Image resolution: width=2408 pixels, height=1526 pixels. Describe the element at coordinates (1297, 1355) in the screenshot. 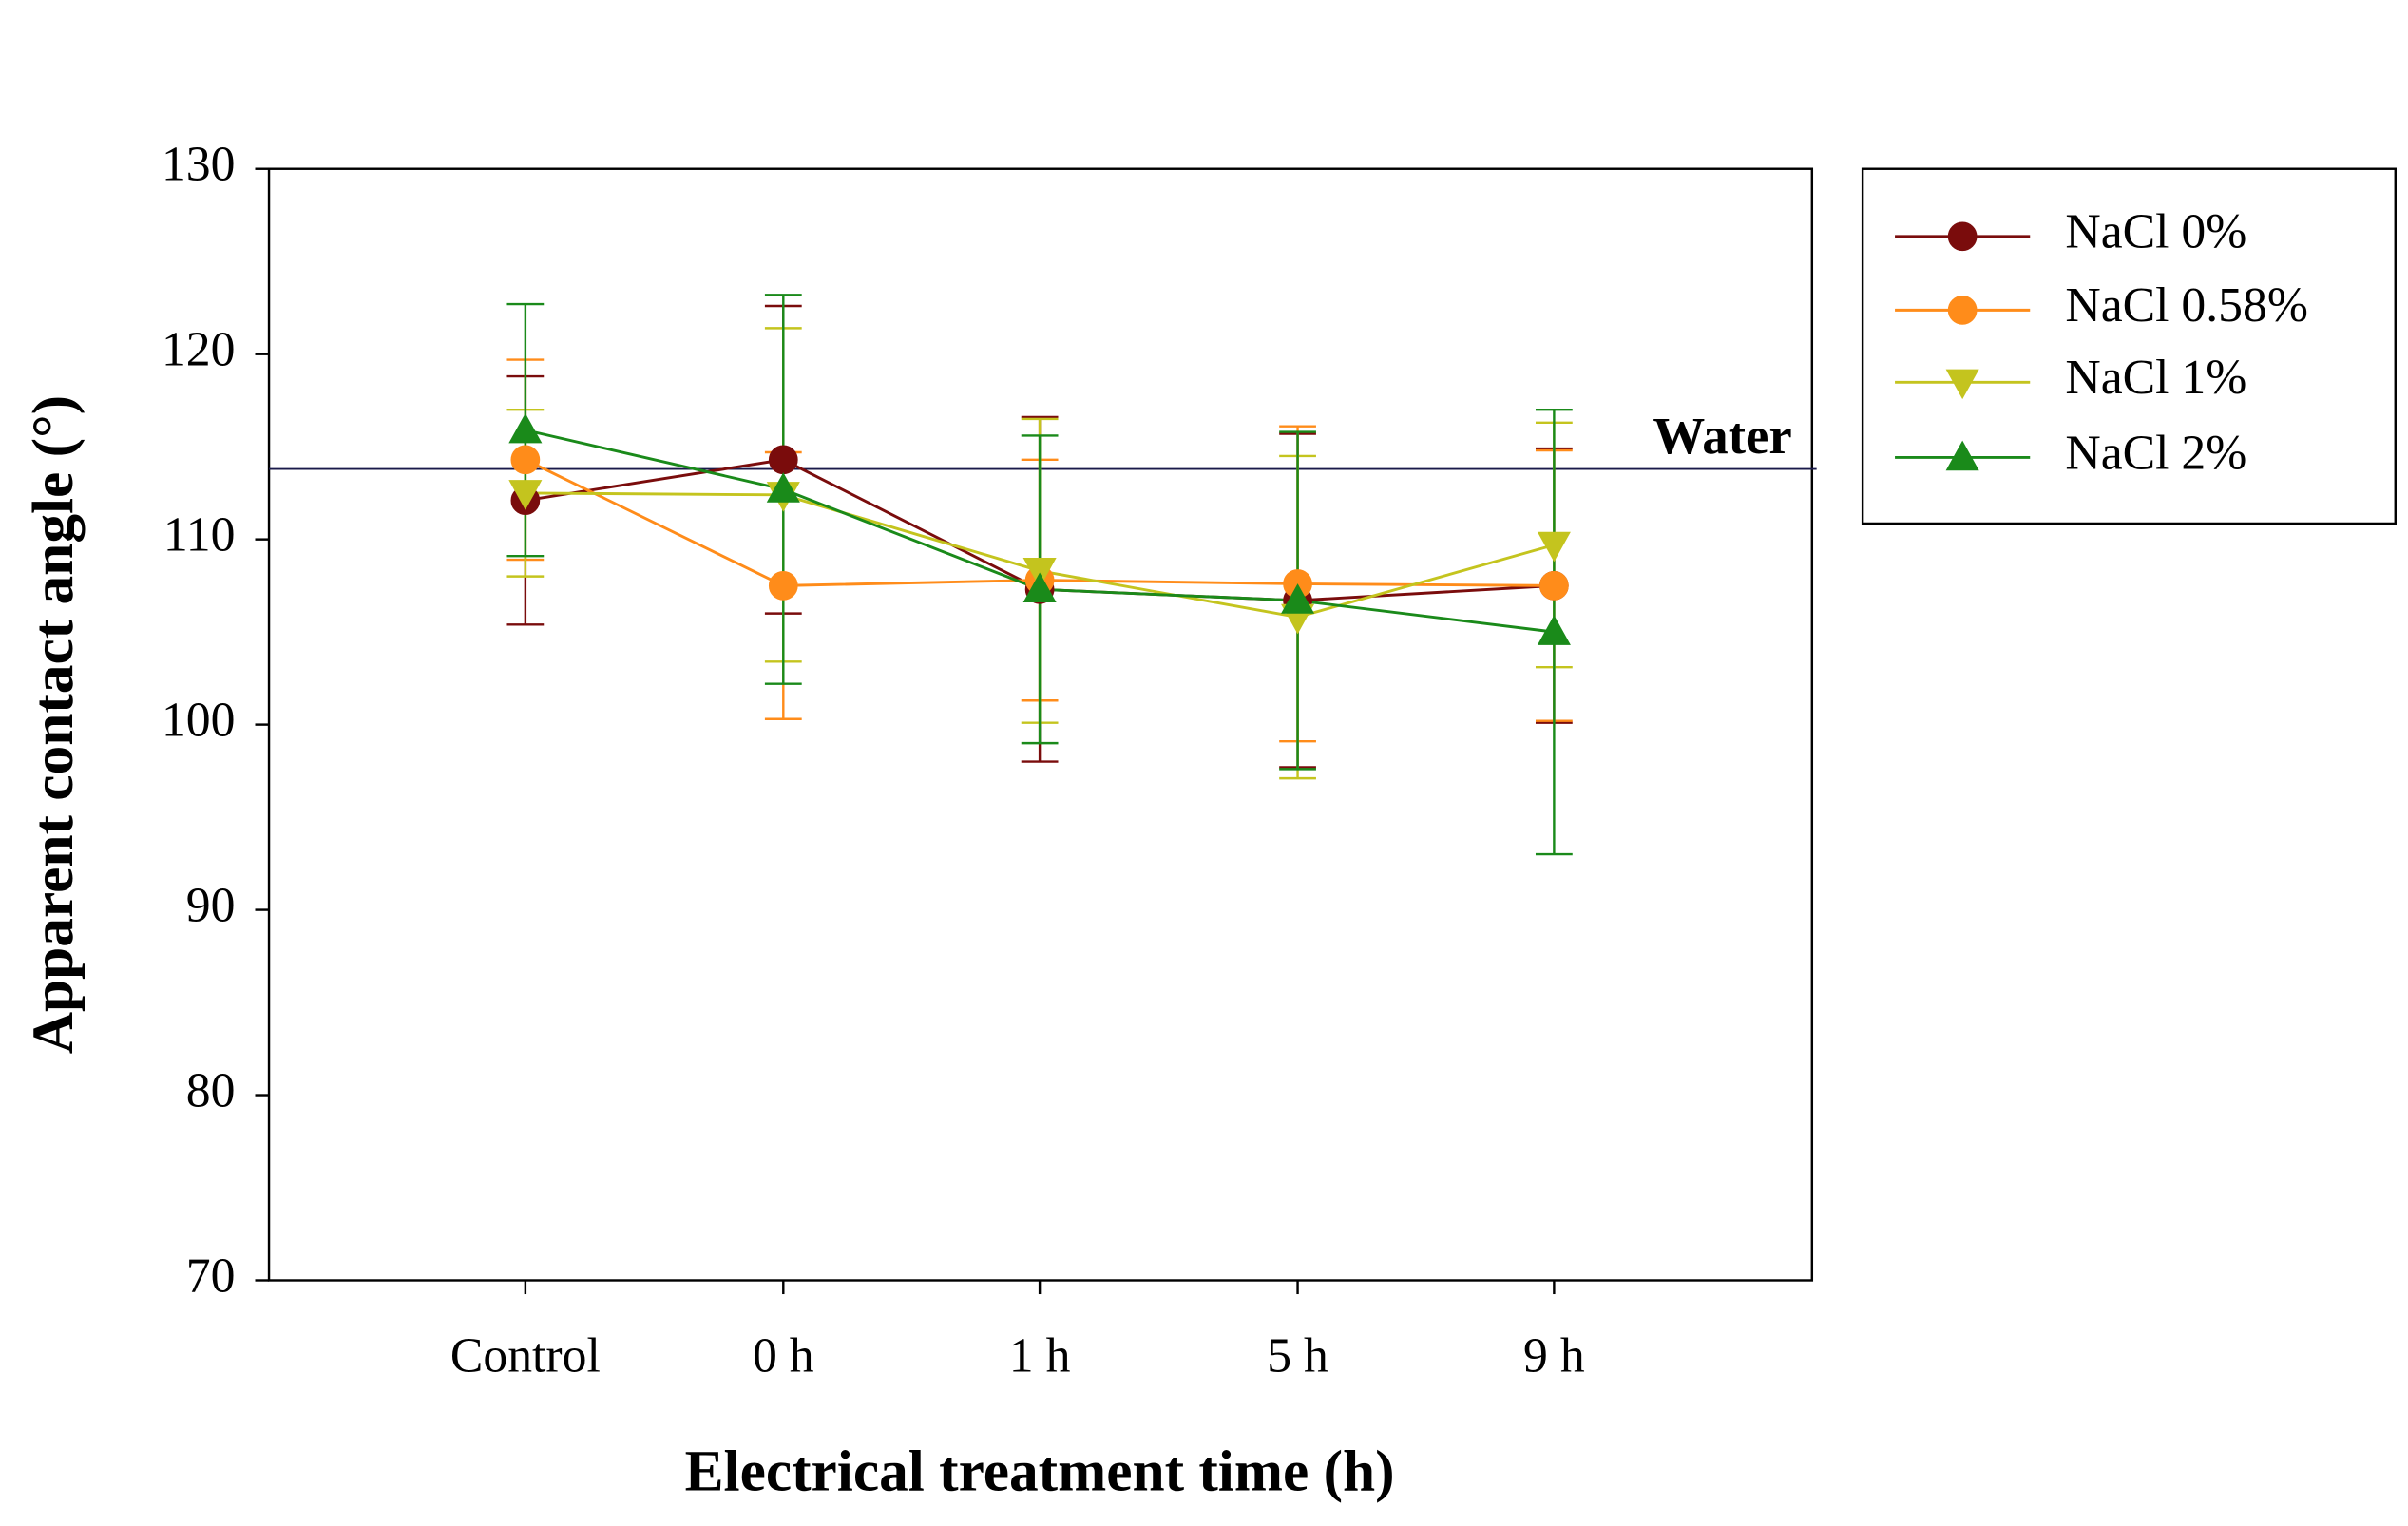

I see `x-tick-label: 5 h` at that location.